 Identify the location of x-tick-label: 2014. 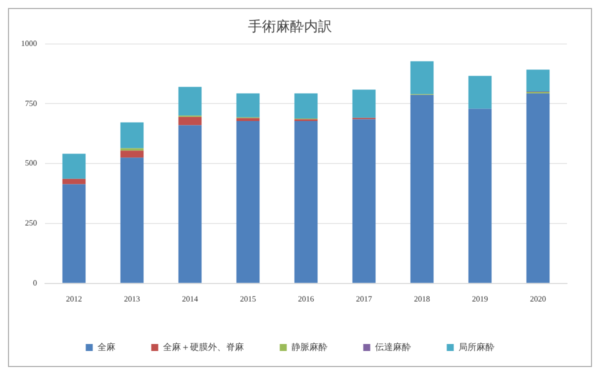
(190, 299).